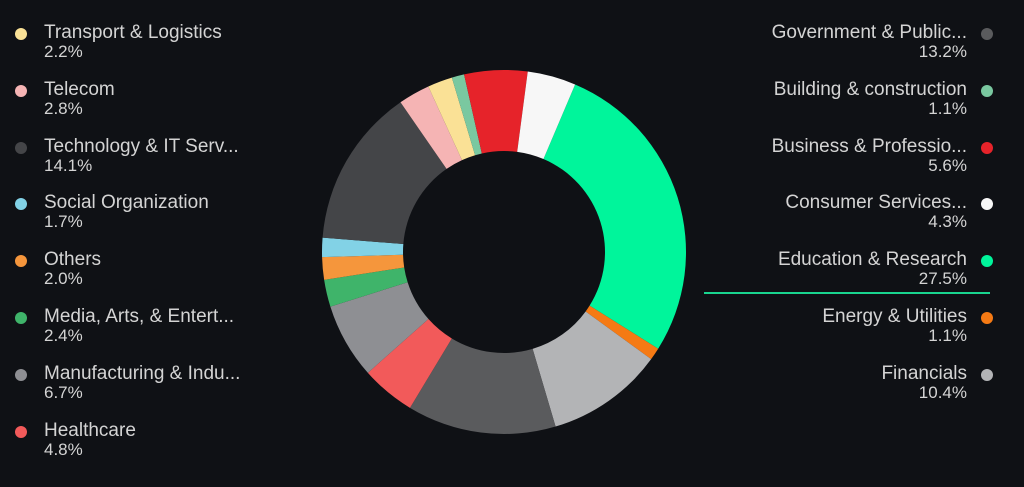 This screenshot has width=1024, height=487. I want to click on slice-media-arts-entert, so click(366, 287).